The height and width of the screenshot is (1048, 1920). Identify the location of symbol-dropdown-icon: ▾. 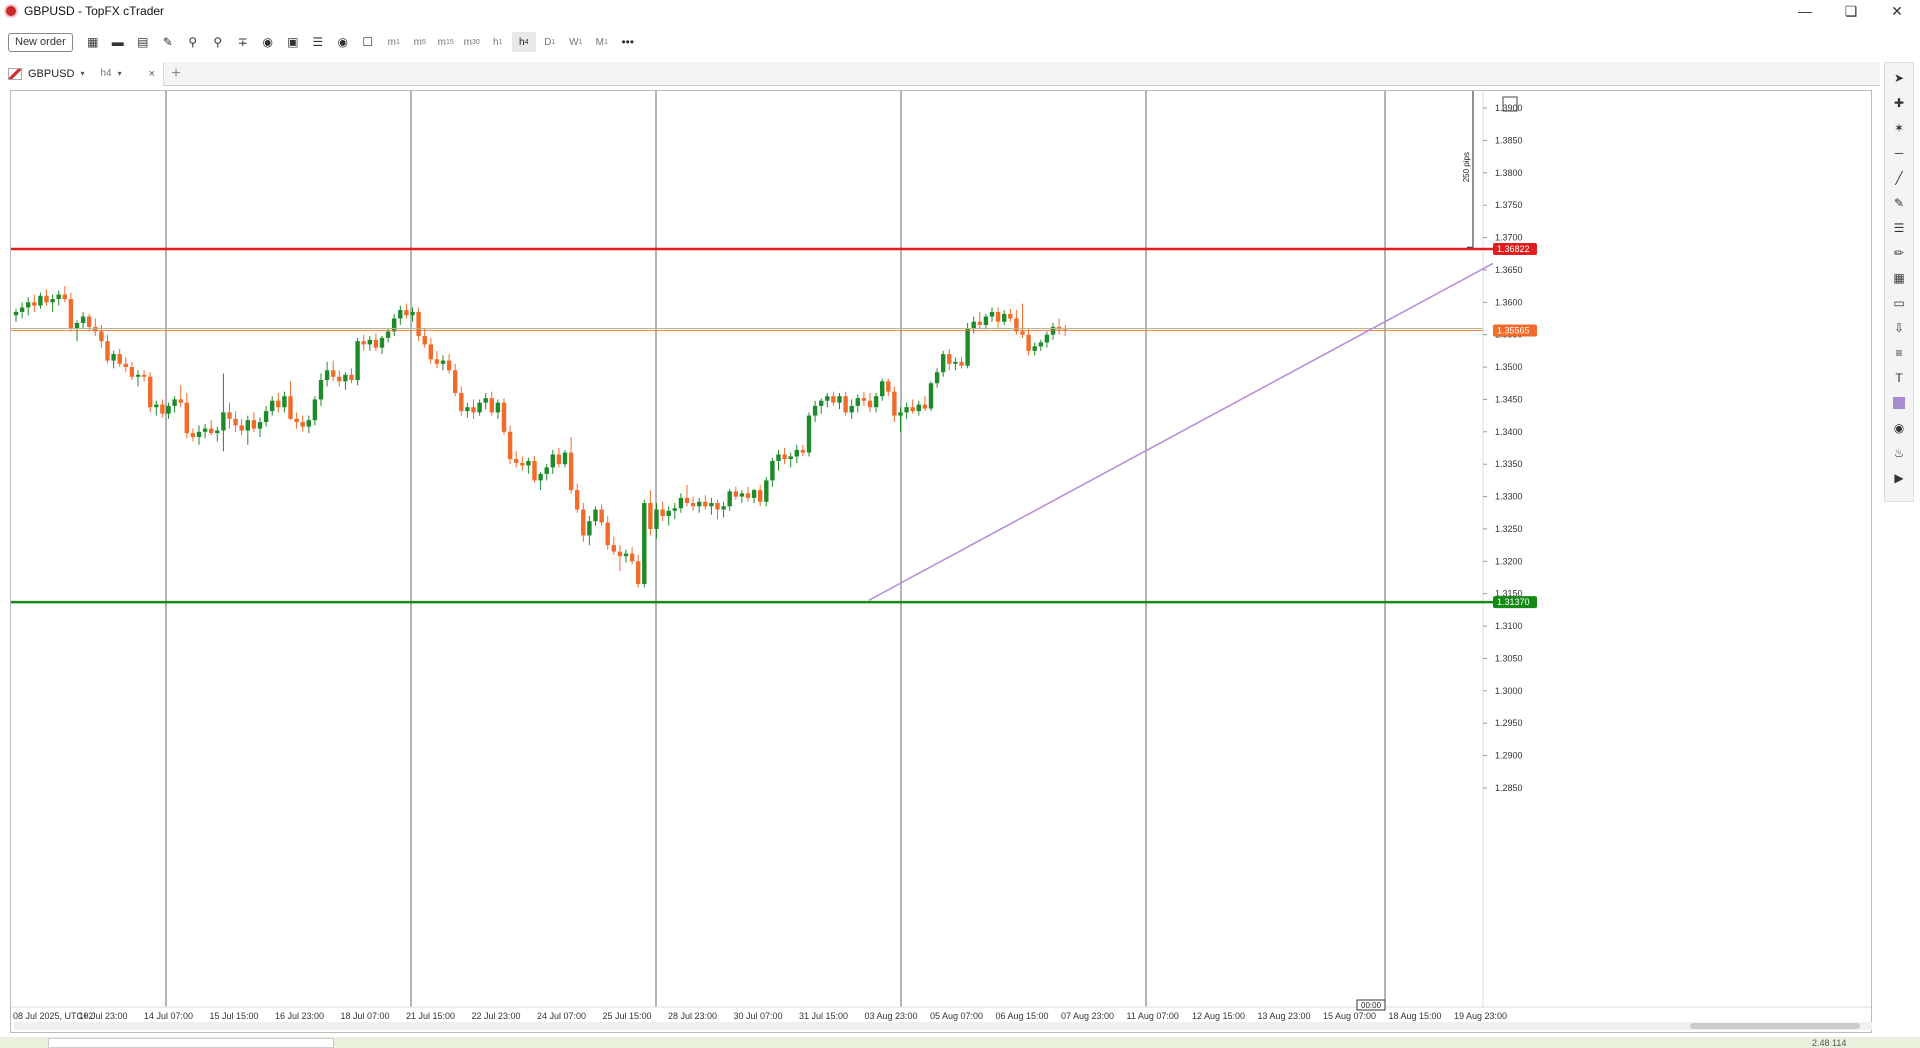
(82, 73).